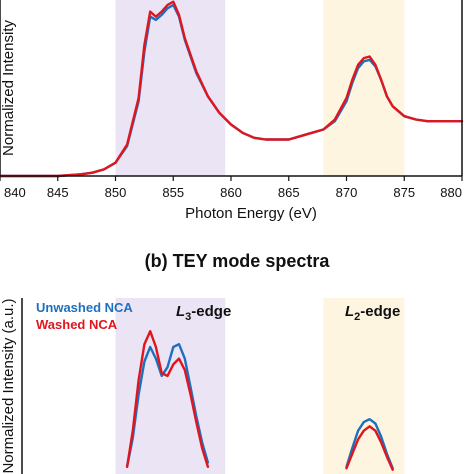  I want to click on top-x-tick-label-845: 845, so click(58, 192).